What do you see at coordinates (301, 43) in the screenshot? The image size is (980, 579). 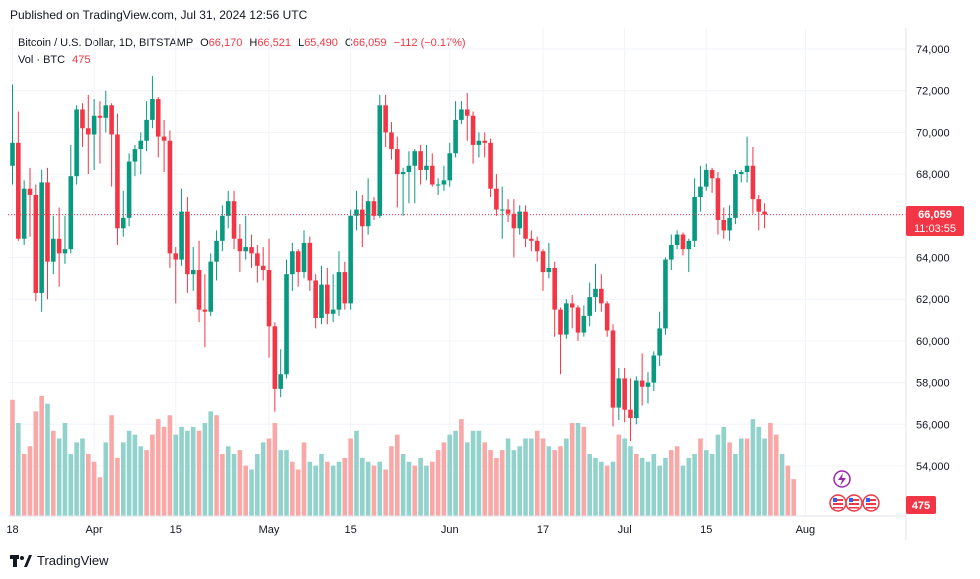 I see `low-label: L` at bounding box center [301, 43].